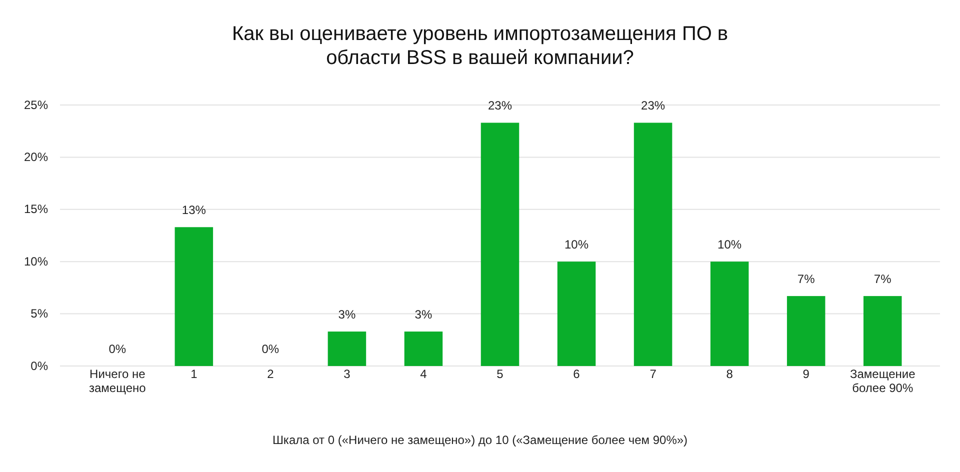 The width and height of the screenshot is (960, 472). I want to click on x-tick-label: 9, so click(806, 374).